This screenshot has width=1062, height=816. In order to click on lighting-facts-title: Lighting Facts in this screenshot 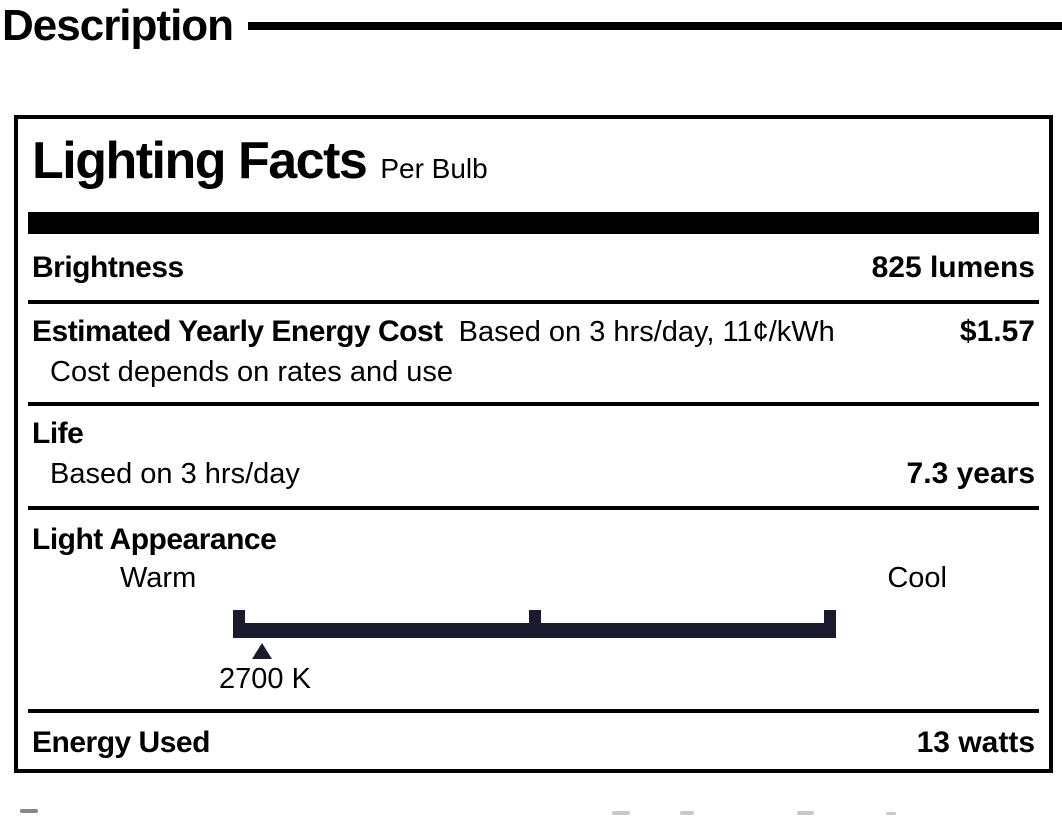, I will do `click(200, 161)`.